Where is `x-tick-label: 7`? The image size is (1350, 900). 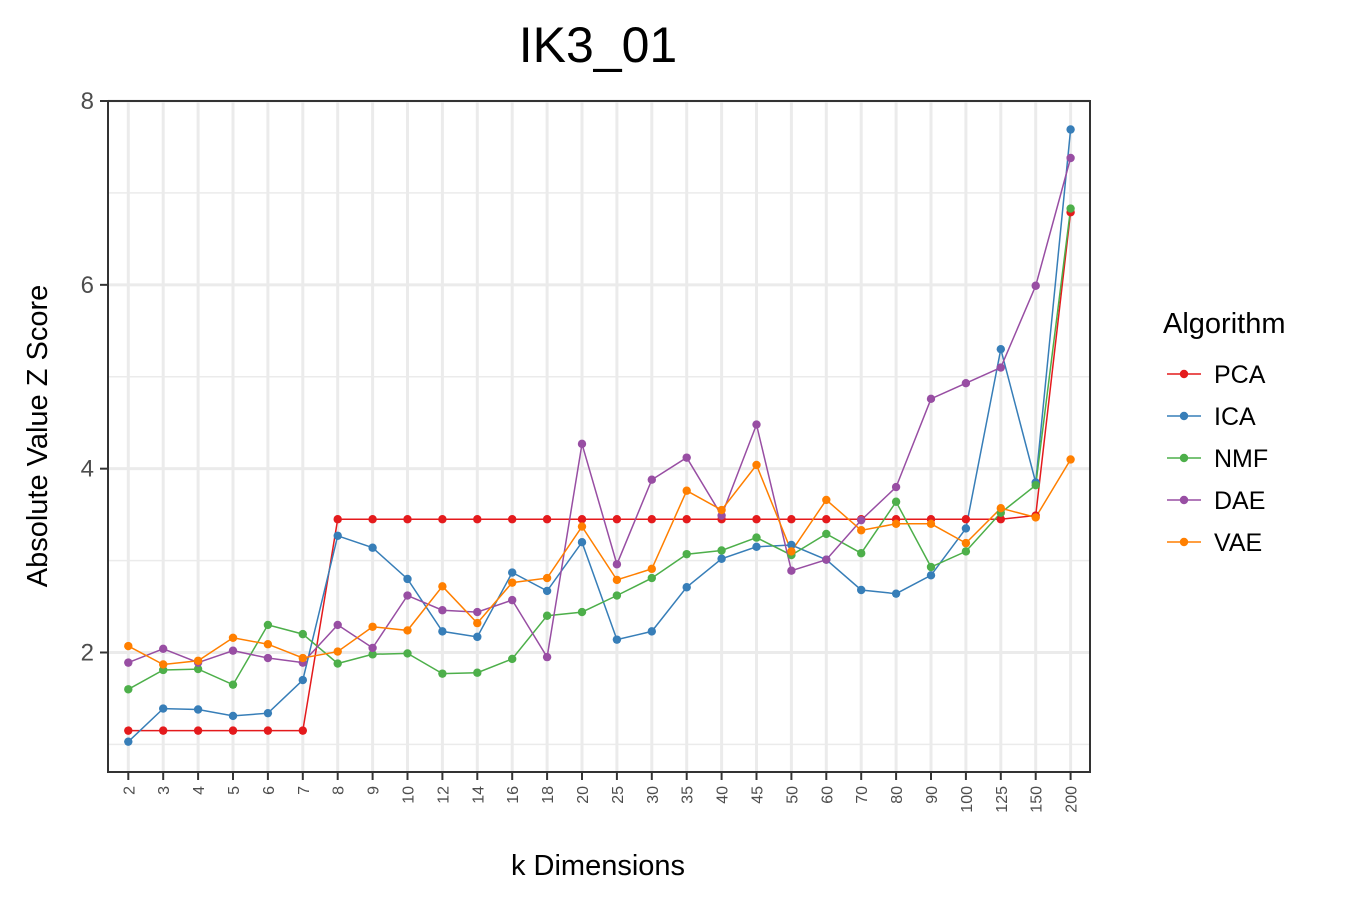
x-tick-label: 7 is located at coordinates (304, 790).